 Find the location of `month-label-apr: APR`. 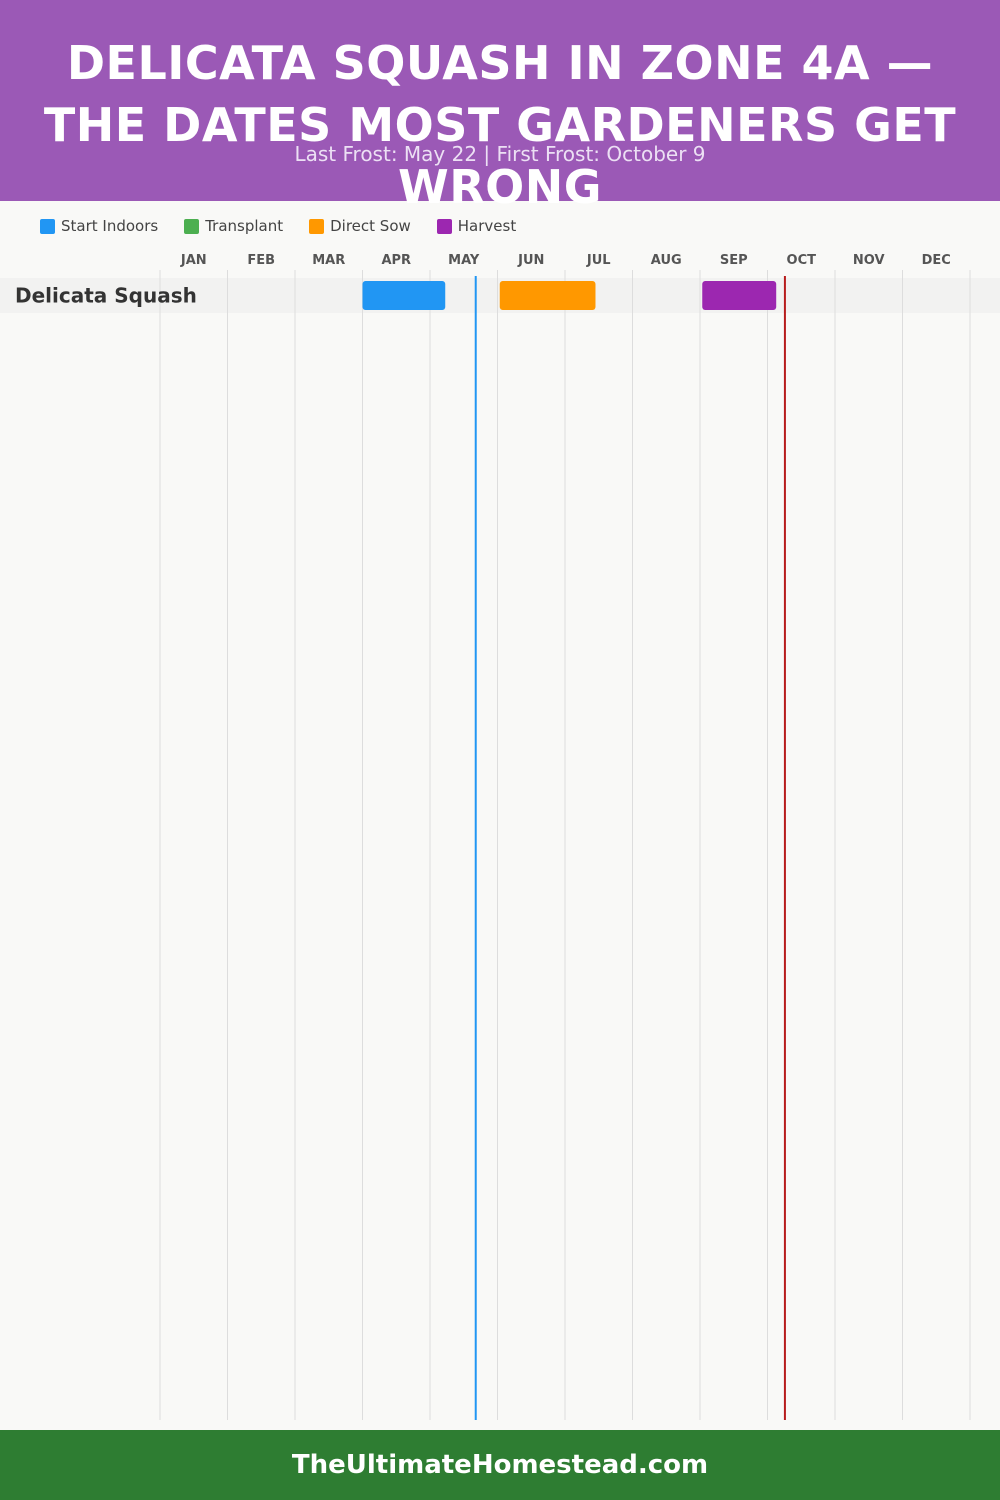

month-label-apr: APR is located at coordinates (396, 260).